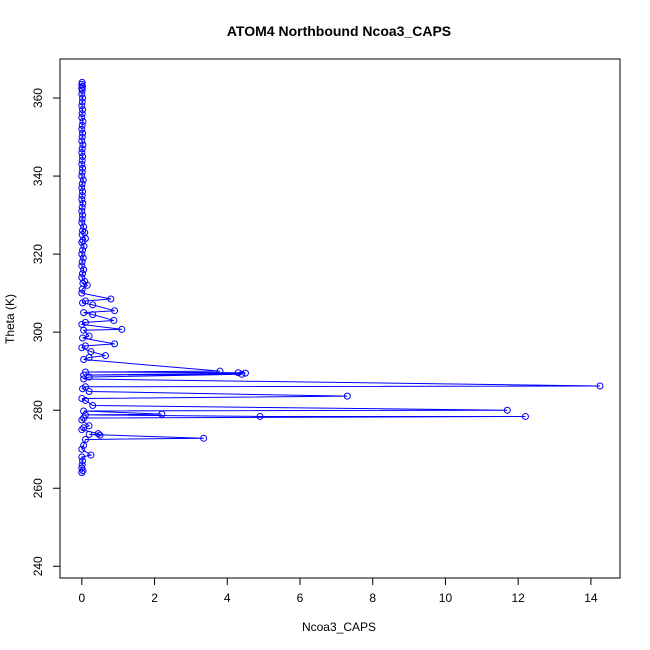 The height and width of the screenshot is (650, 650). I want to click on x-axis-label: Ncoa3_CAPS, so click(339, 627).